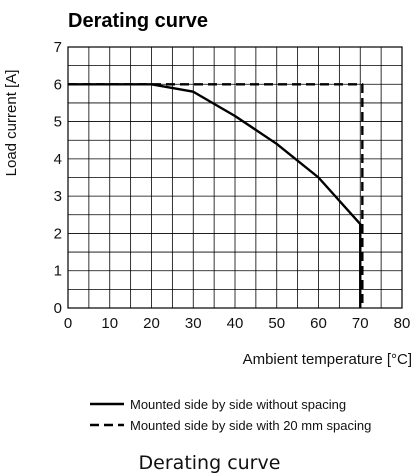  What do you see at coordinates (209, 463) in the screenshot?
I see `figure-caption: Derating curve` at bounding box center [209, 463].